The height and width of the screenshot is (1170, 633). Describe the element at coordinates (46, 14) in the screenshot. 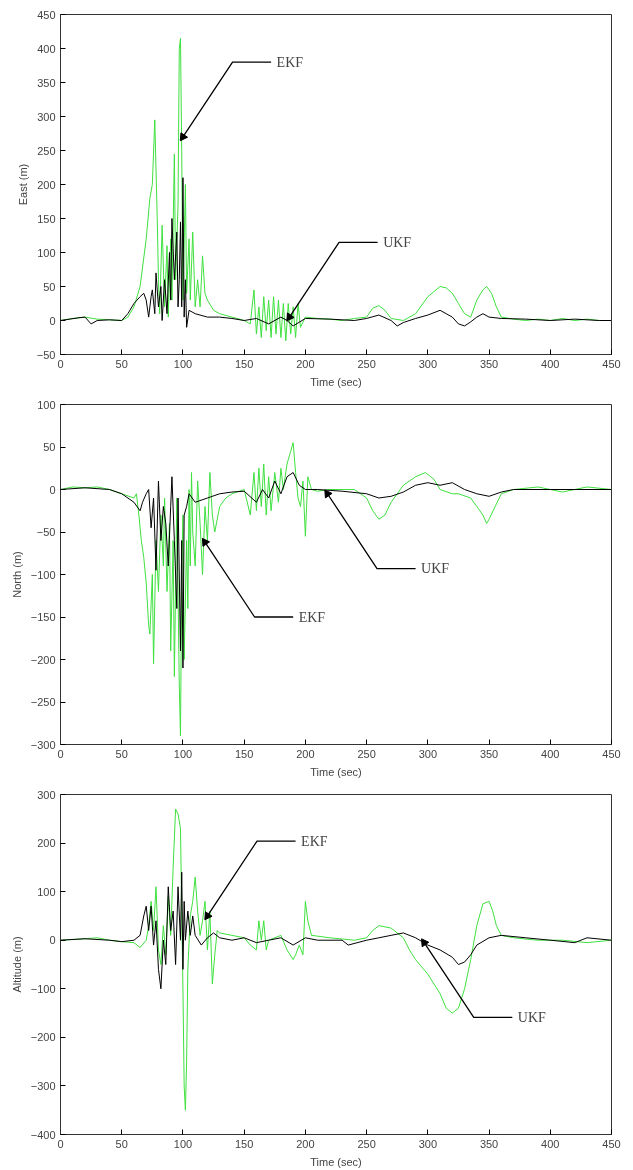

I see `y-tick-label: 450` at that location.